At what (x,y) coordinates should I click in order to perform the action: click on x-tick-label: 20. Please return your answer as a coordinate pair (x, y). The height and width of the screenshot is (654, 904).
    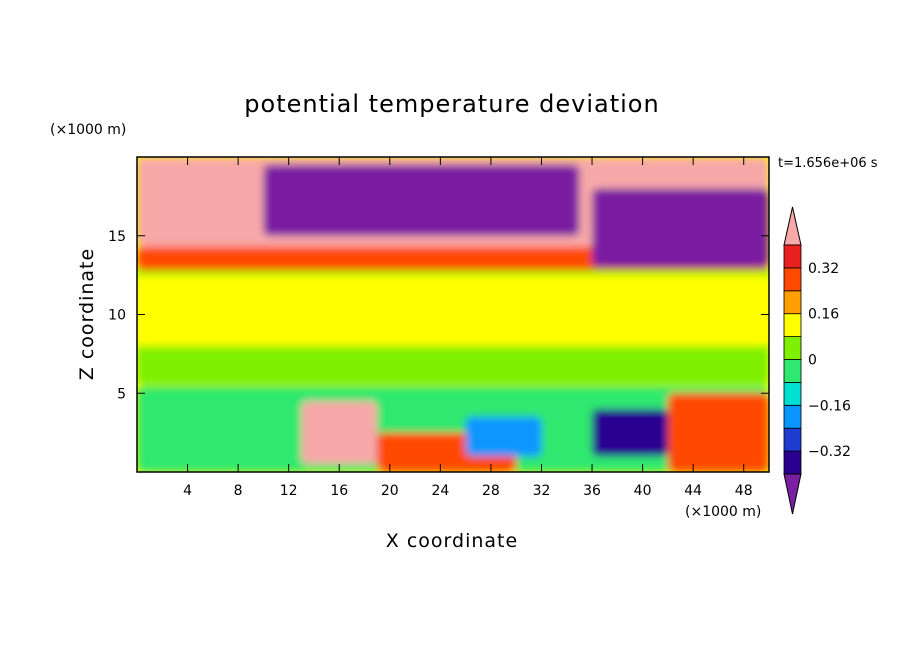
    Looking at the image, I should click on (390, 491).